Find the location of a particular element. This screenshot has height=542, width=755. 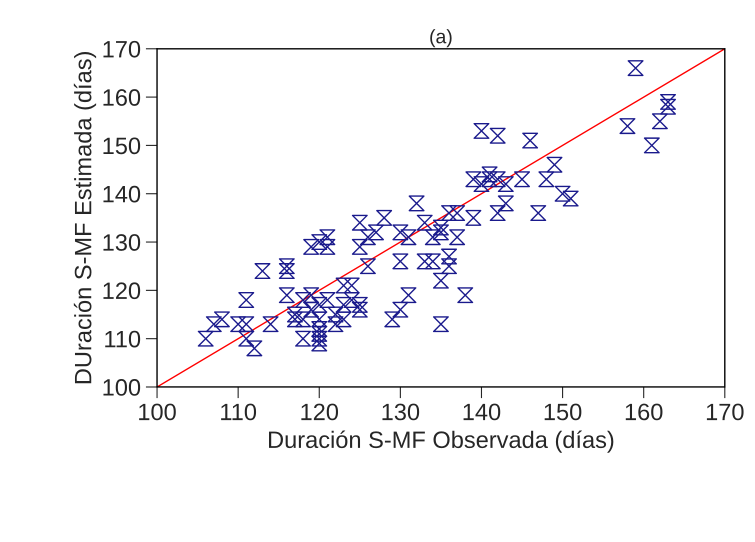

y-tick-label: 120 is located at coordinates (121, 291).